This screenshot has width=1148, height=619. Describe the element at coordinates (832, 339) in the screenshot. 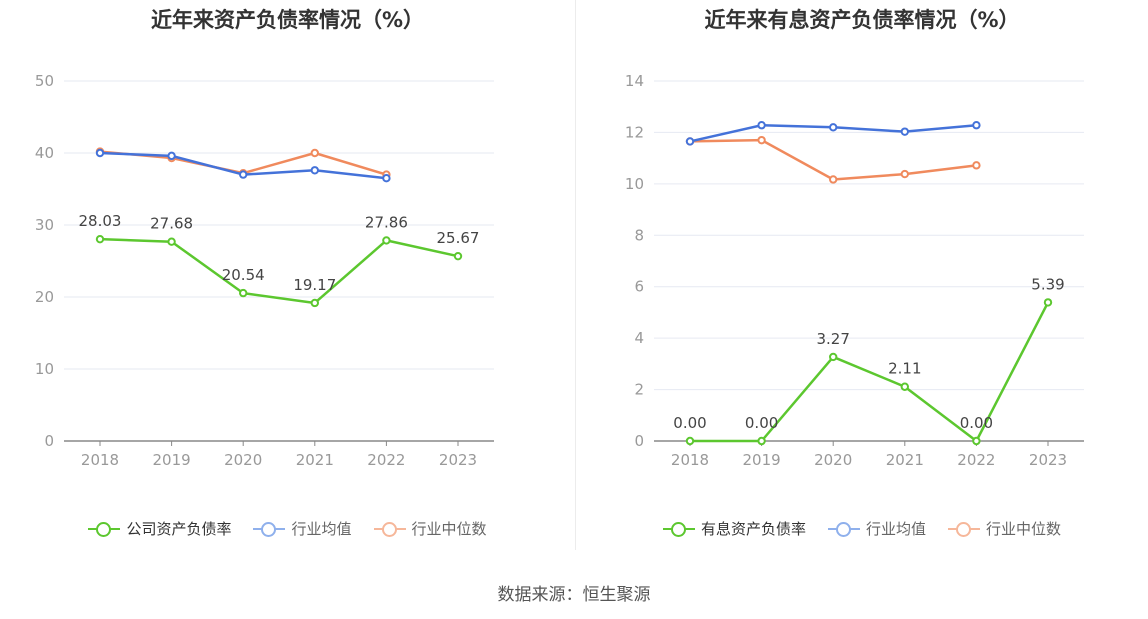

I see `data-label: 3.27` at that location.